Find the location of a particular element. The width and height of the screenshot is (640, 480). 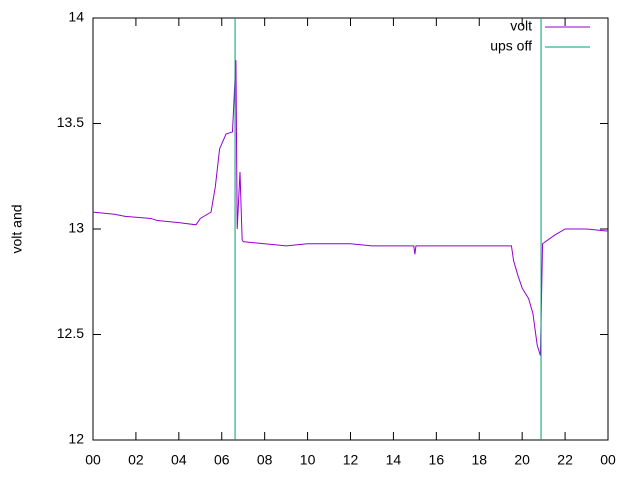

x-tick-label: 12 is located at coordinates (351, 460).